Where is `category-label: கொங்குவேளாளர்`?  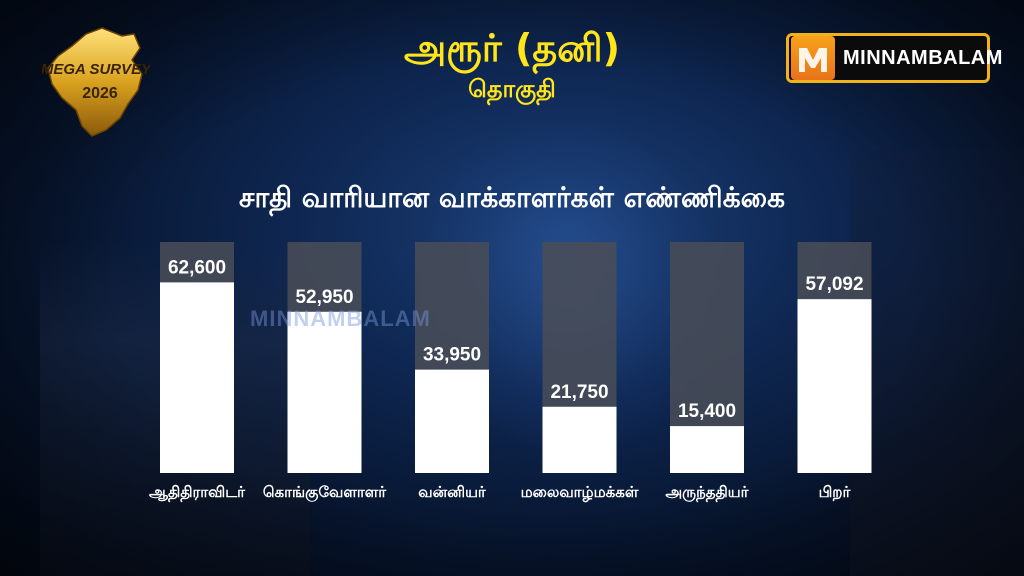 category-label: கொங்குவேளாளர் is located at coordinates (325, 492).